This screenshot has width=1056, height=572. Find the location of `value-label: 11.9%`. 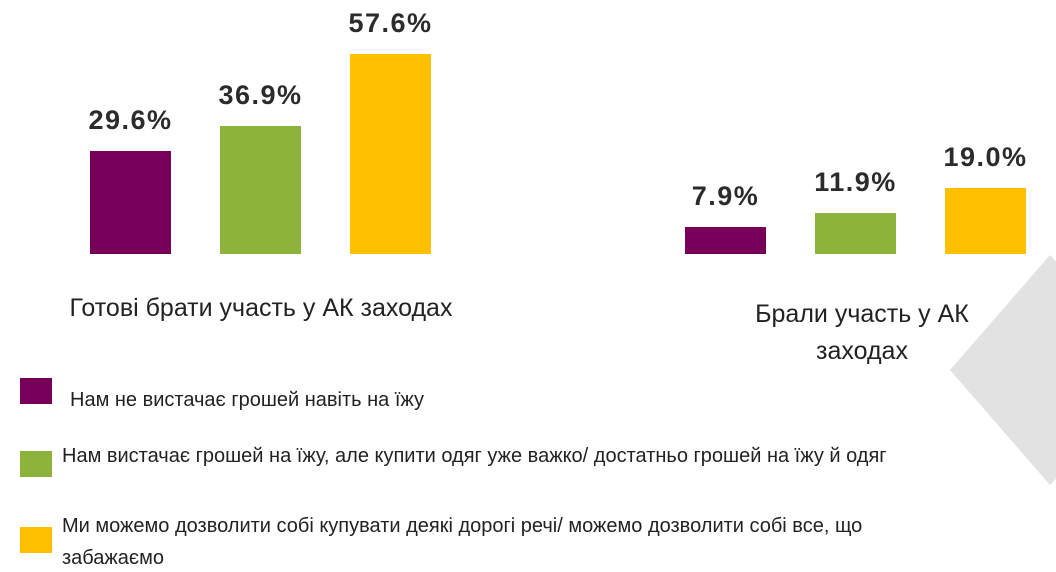

value-label: 11.9% is located at coordinates (855, 181).